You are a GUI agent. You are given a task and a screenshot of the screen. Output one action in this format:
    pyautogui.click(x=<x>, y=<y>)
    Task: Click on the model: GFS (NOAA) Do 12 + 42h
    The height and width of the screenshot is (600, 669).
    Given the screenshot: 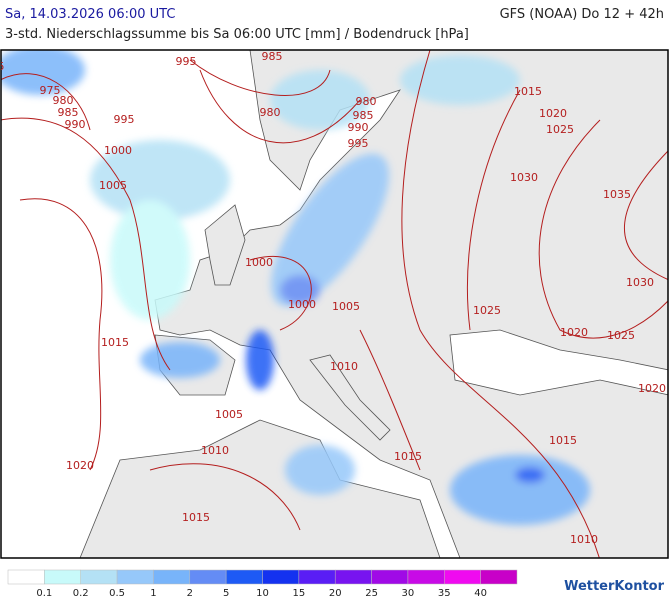 What is the action you would take?
    pyautogui.click(x=582, y=14)
    